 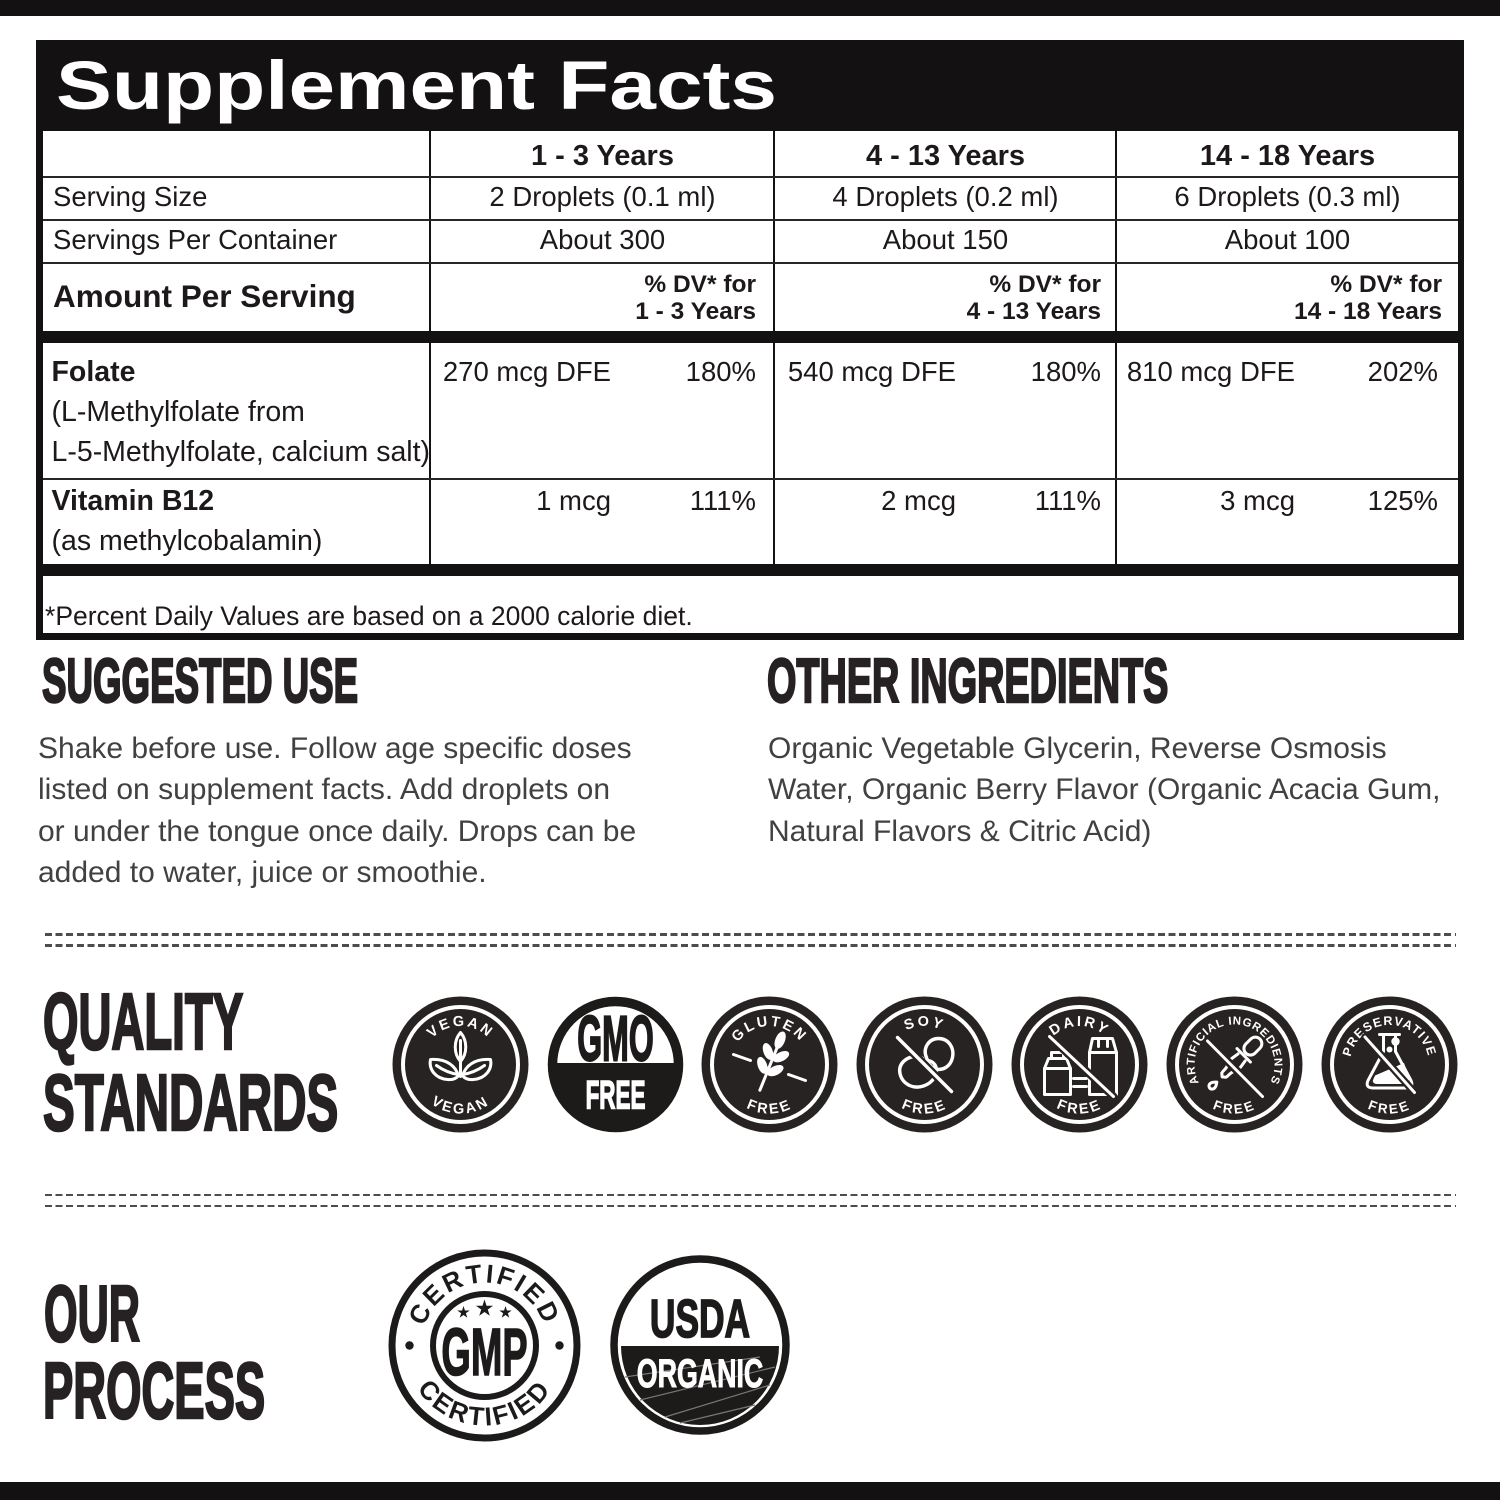 What do you see at coordinates (615, 1038) in the screenshot?
I see `svg-text: GMO` at bounding box center [615, 1038].